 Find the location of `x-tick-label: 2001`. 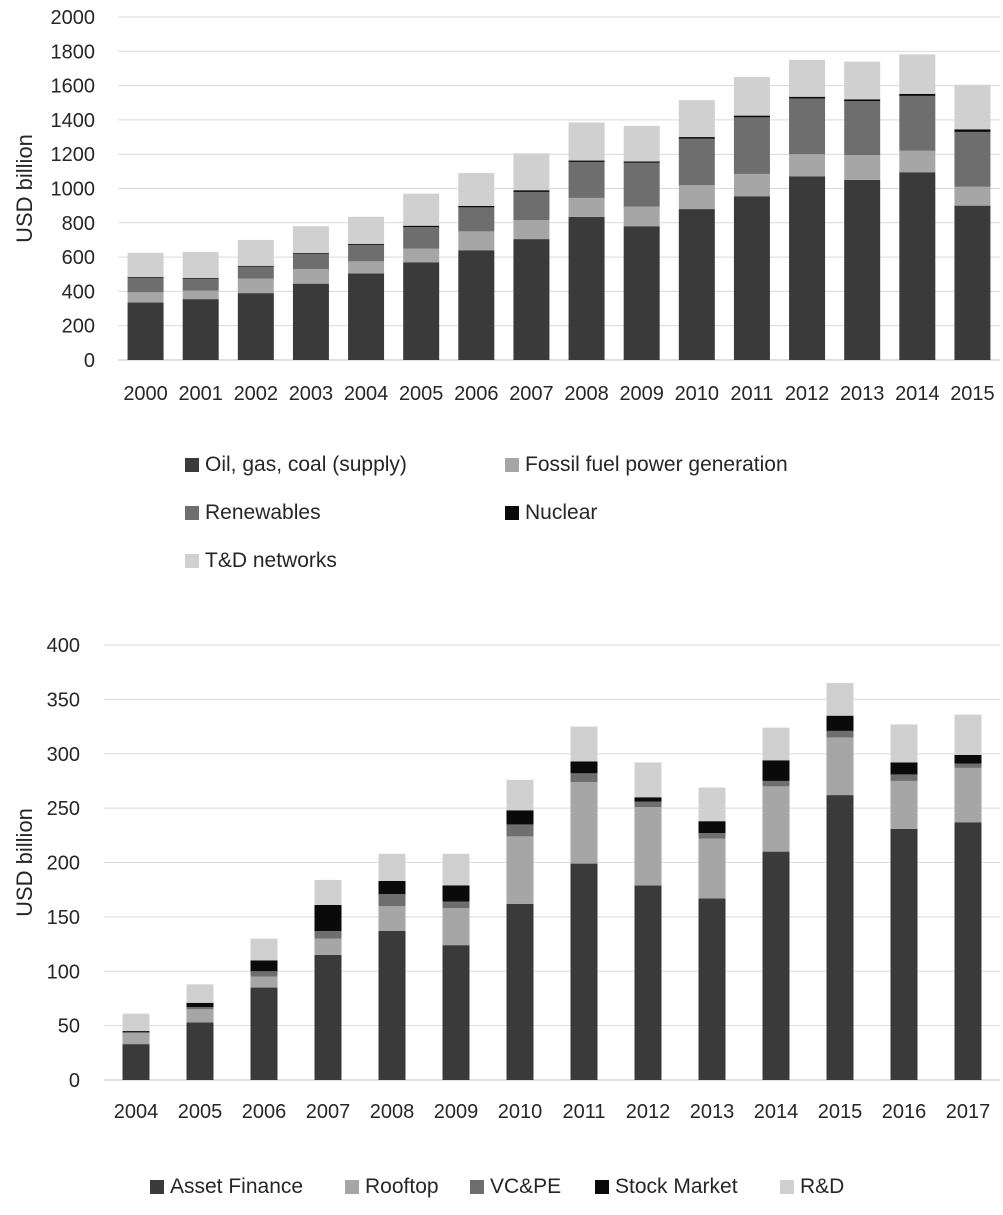

x-tick-label: 2001 is located at coordinates (200, 394).